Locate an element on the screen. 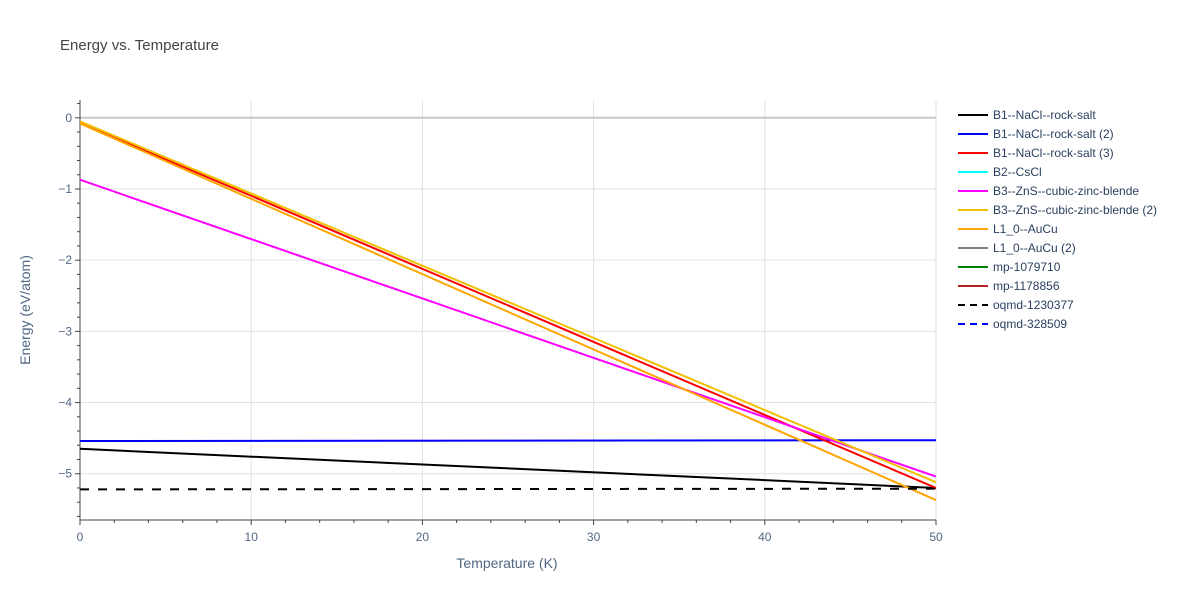 This screenshot has height=600, width=1200. legend-item: L1_0--AuCu (2) is located at coordinates (1017, 248).